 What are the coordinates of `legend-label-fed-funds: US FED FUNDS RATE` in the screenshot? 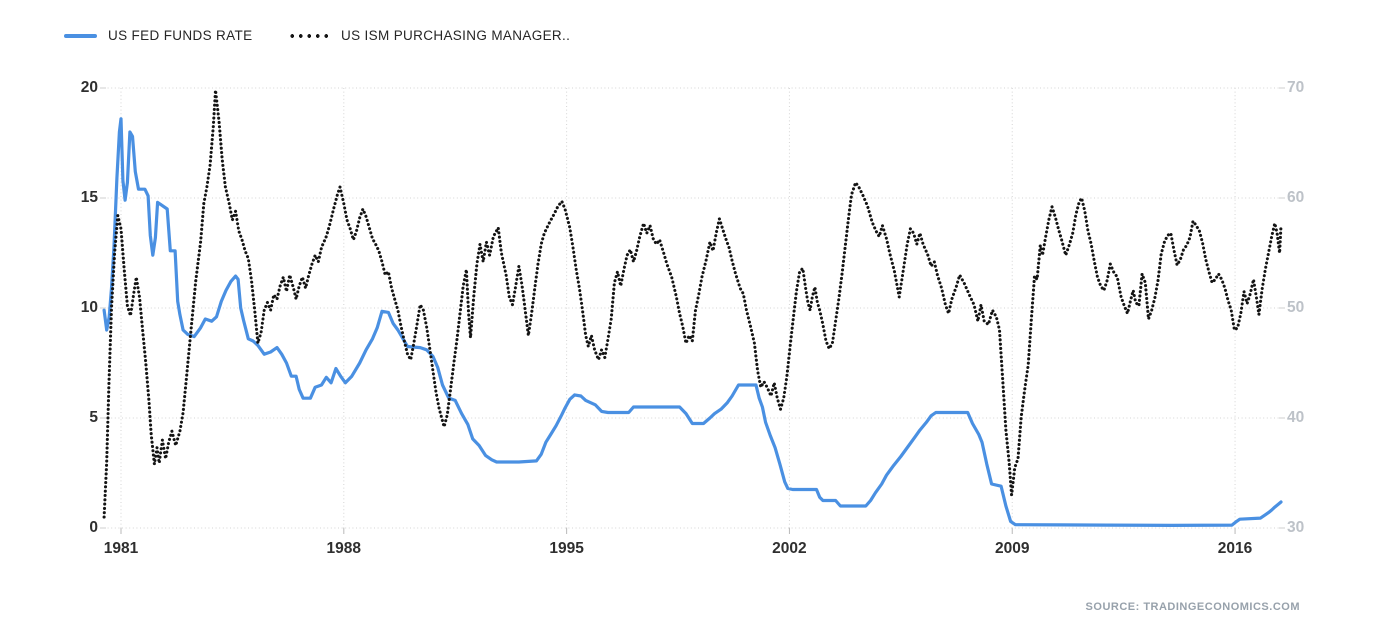 It's located at (180, 35).